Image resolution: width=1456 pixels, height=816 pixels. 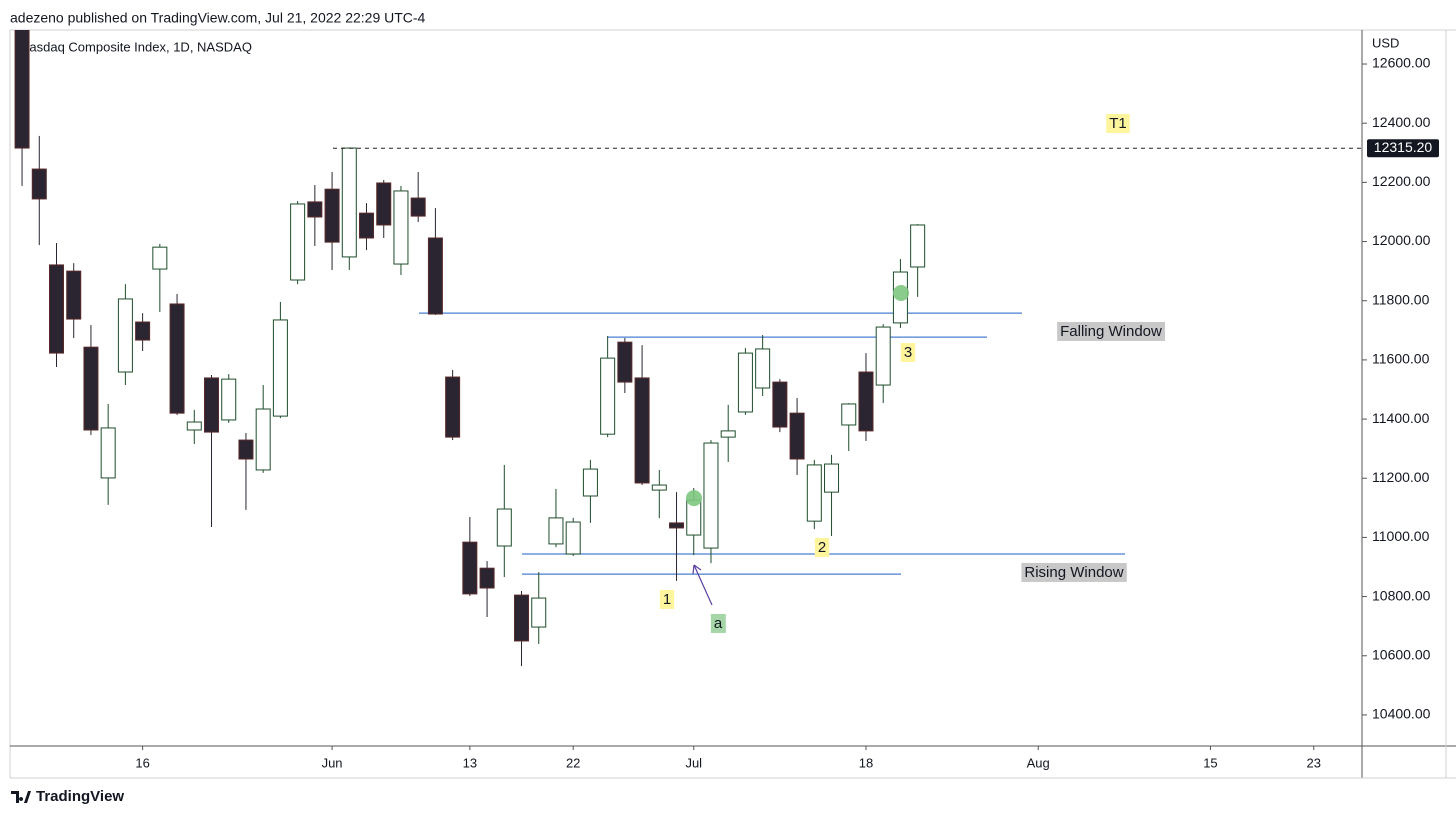 I want to click on y-axis-label: USD, so click(x=1385, y=42).